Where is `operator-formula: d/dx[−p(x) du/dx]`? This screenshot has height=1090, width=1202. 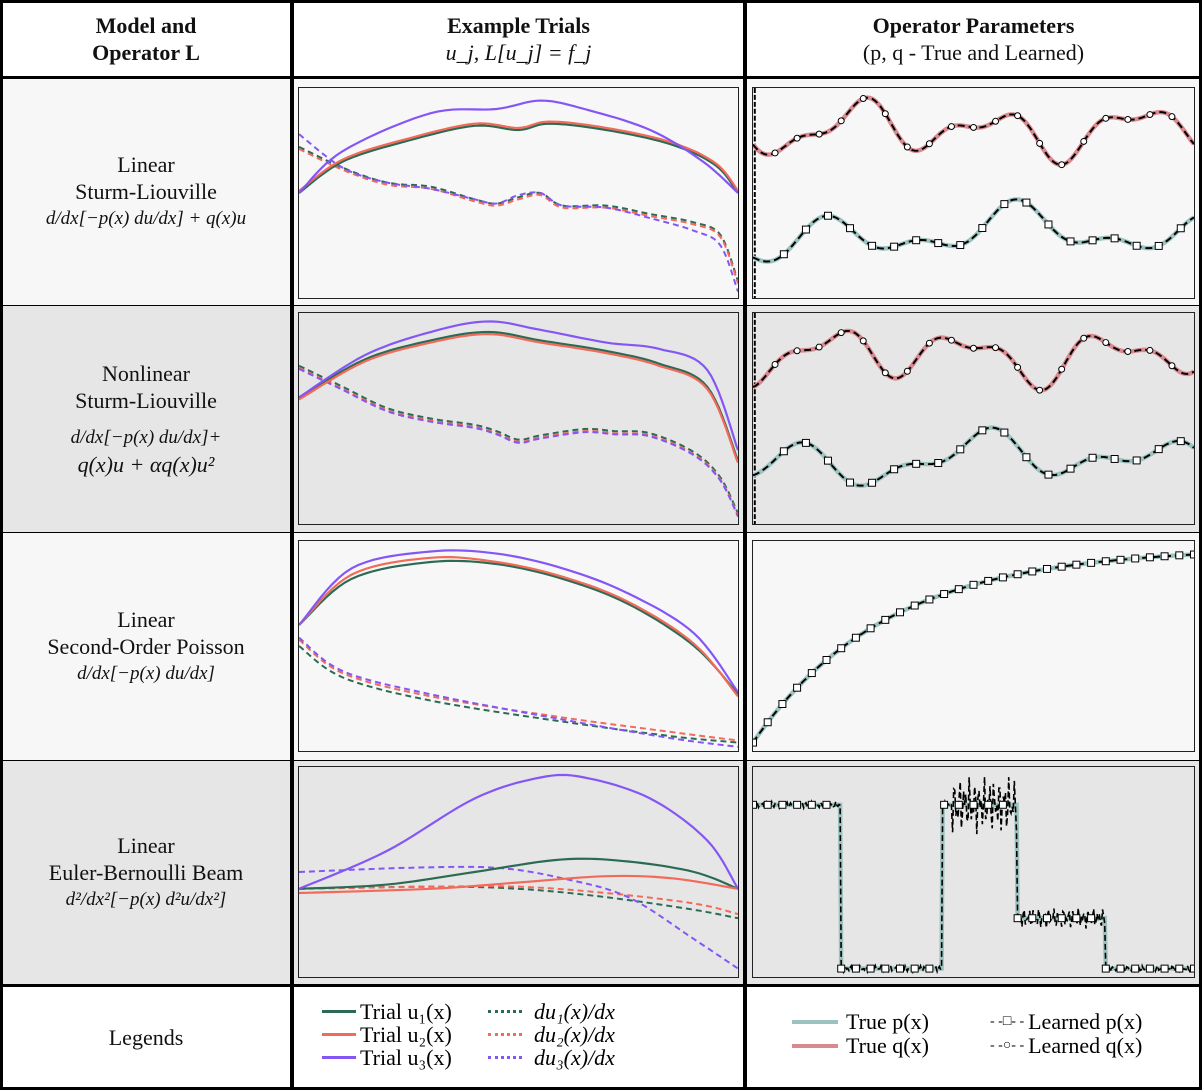 operator-formula: d/dx[−p(x) du/dx] is located at coordinates (146, 673).